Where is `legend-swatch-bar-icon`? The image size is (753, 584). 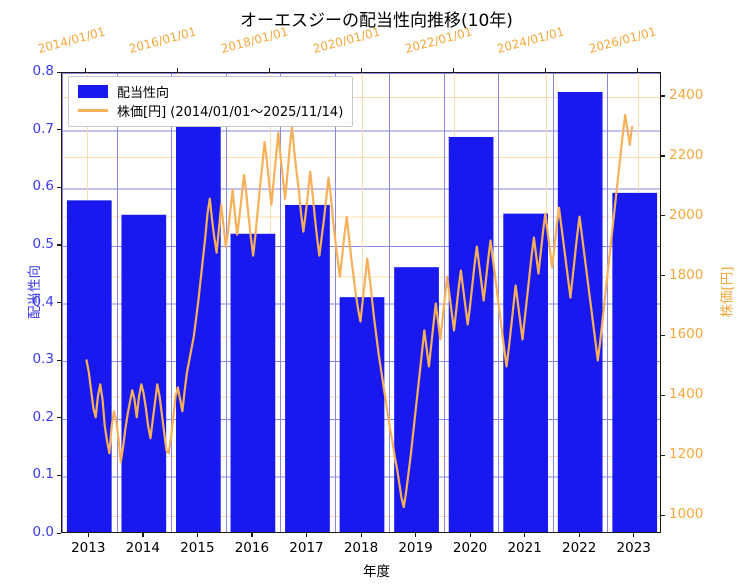 legend-swatch-bar-icon is located at coordinates (93, 91).